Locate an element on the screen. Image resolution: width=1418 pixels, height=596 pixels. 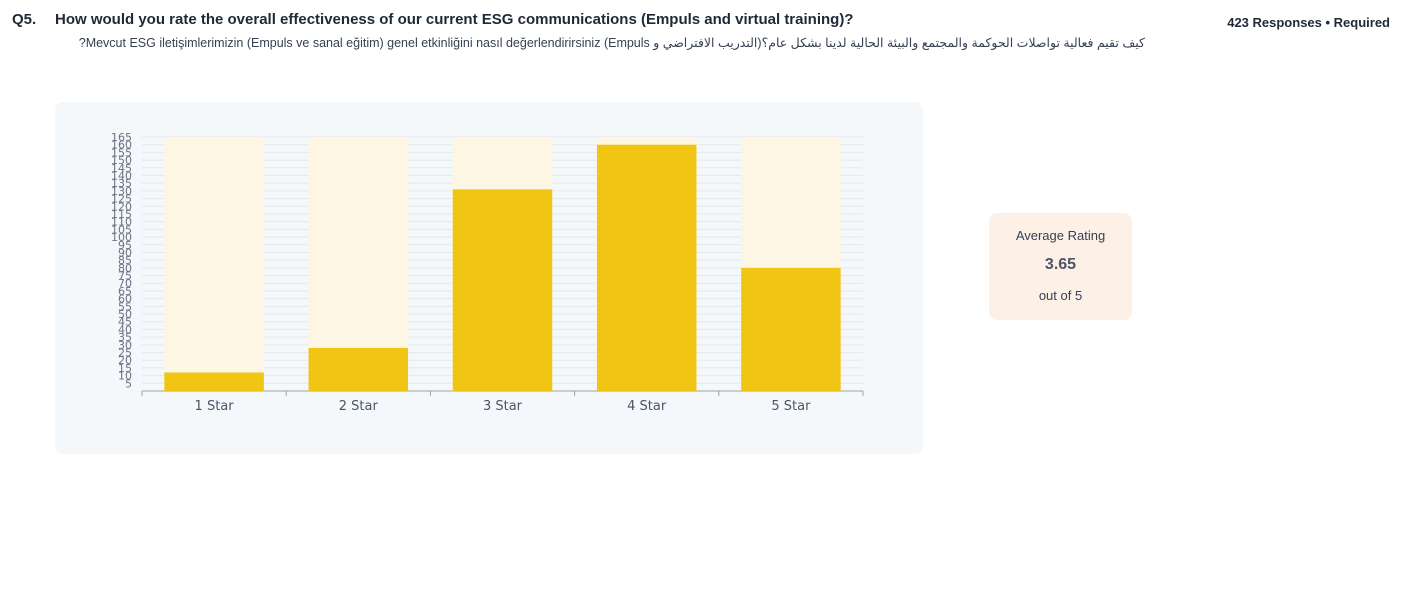
y-tick-label: 150 is located at coordinates (121, 160).